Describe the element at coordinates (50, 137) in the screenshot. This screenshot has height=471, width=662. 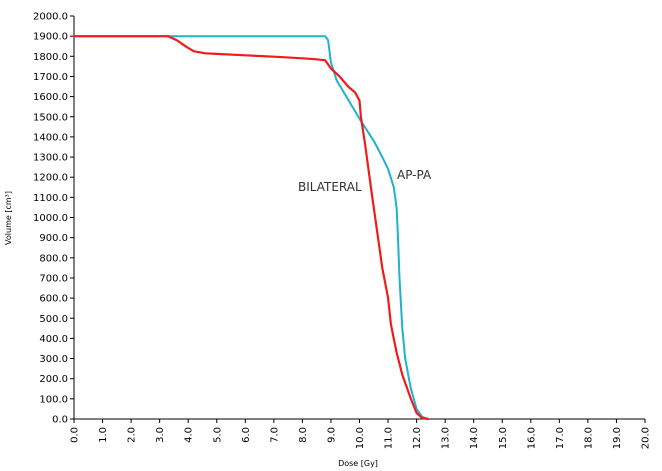
I see `y-tick-label: 1400.0` at that location.